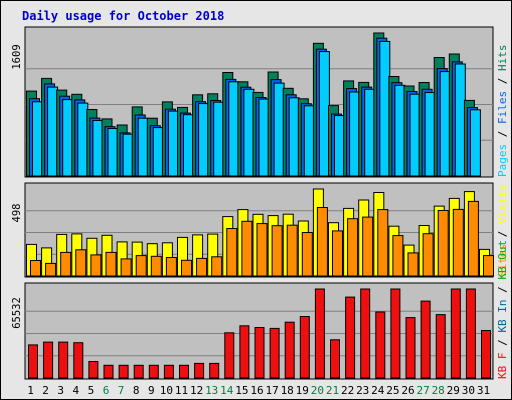 This screenshot has height=400, width=512. I want to click on day-label: 11, so click(181, 390).